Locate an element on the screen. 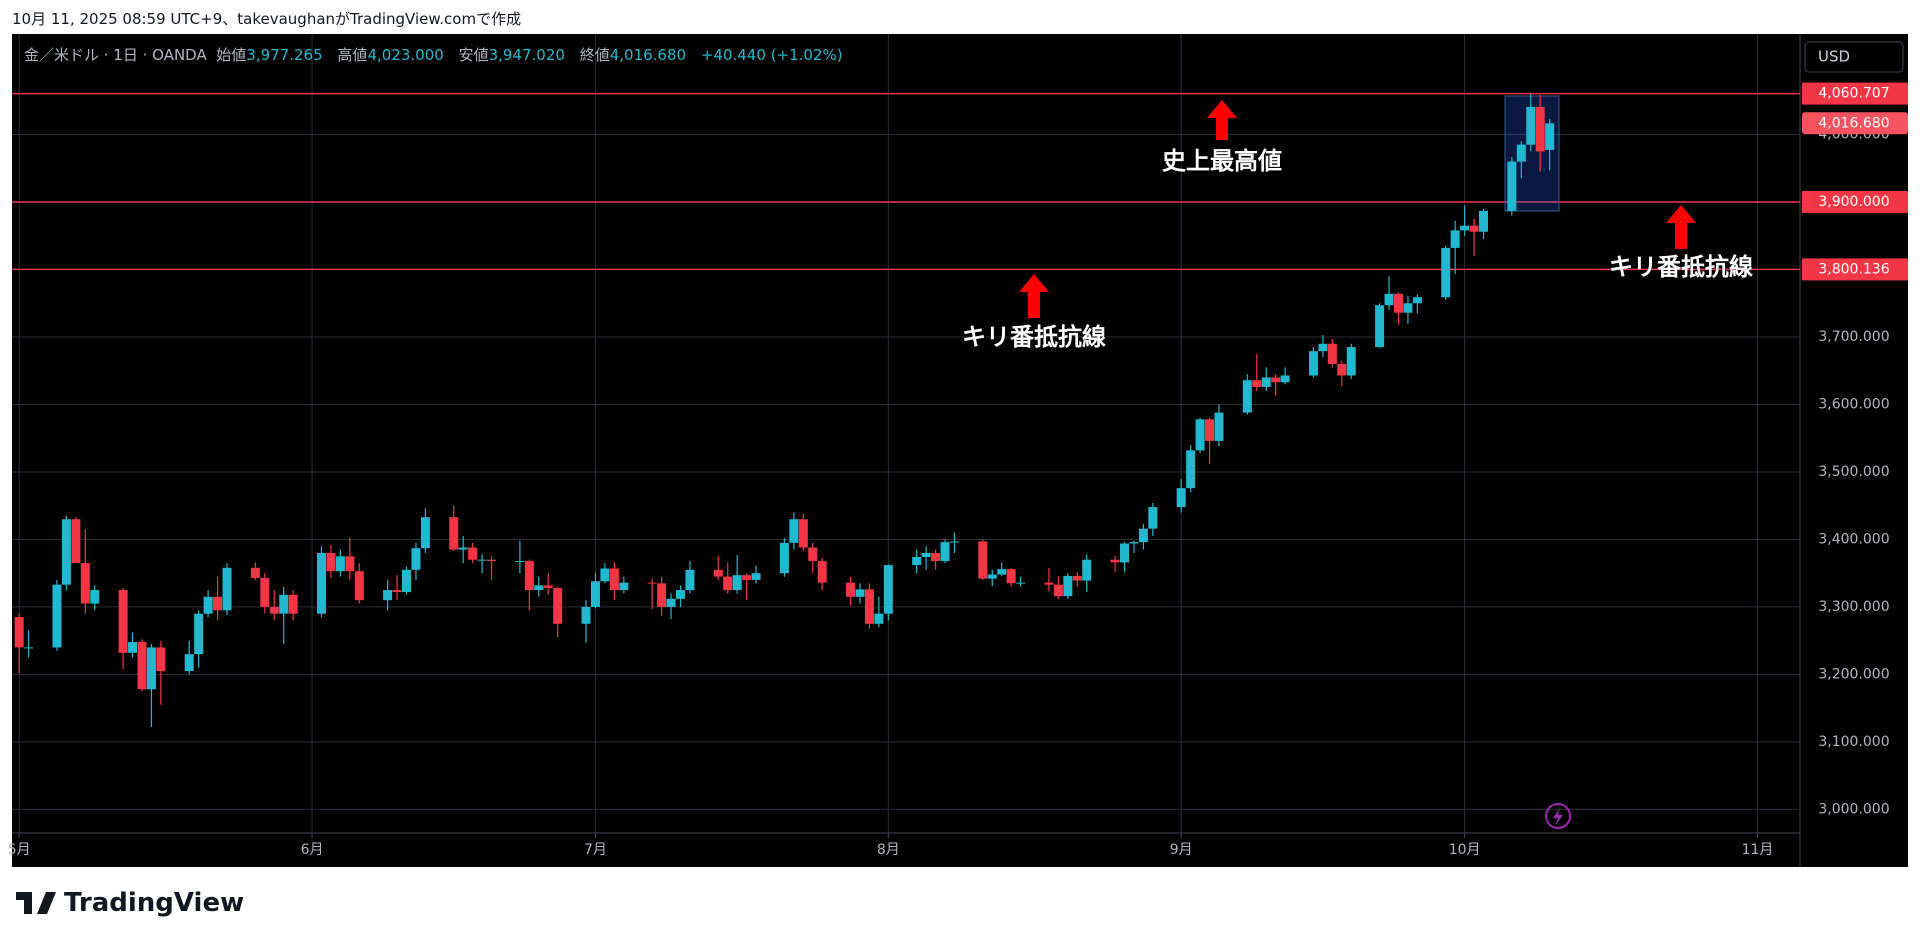 The width and height of the screenshot is (1920, 927). level-label: 3,900.000 is located at coordinates (1853, 202).